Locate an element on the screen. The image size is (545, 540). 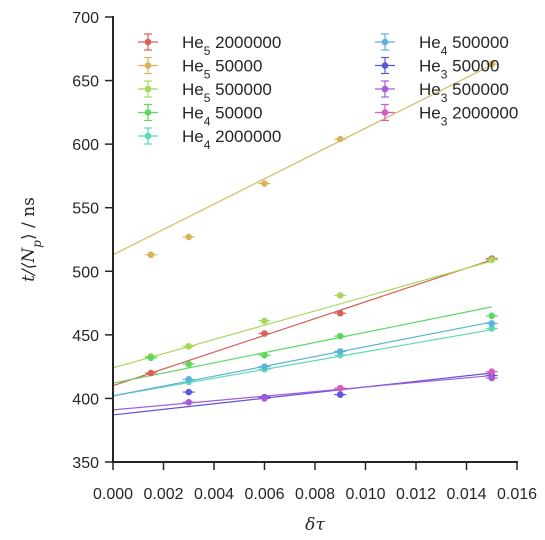
x-tick-label: 0.008 is located at coordinates (315, 494).